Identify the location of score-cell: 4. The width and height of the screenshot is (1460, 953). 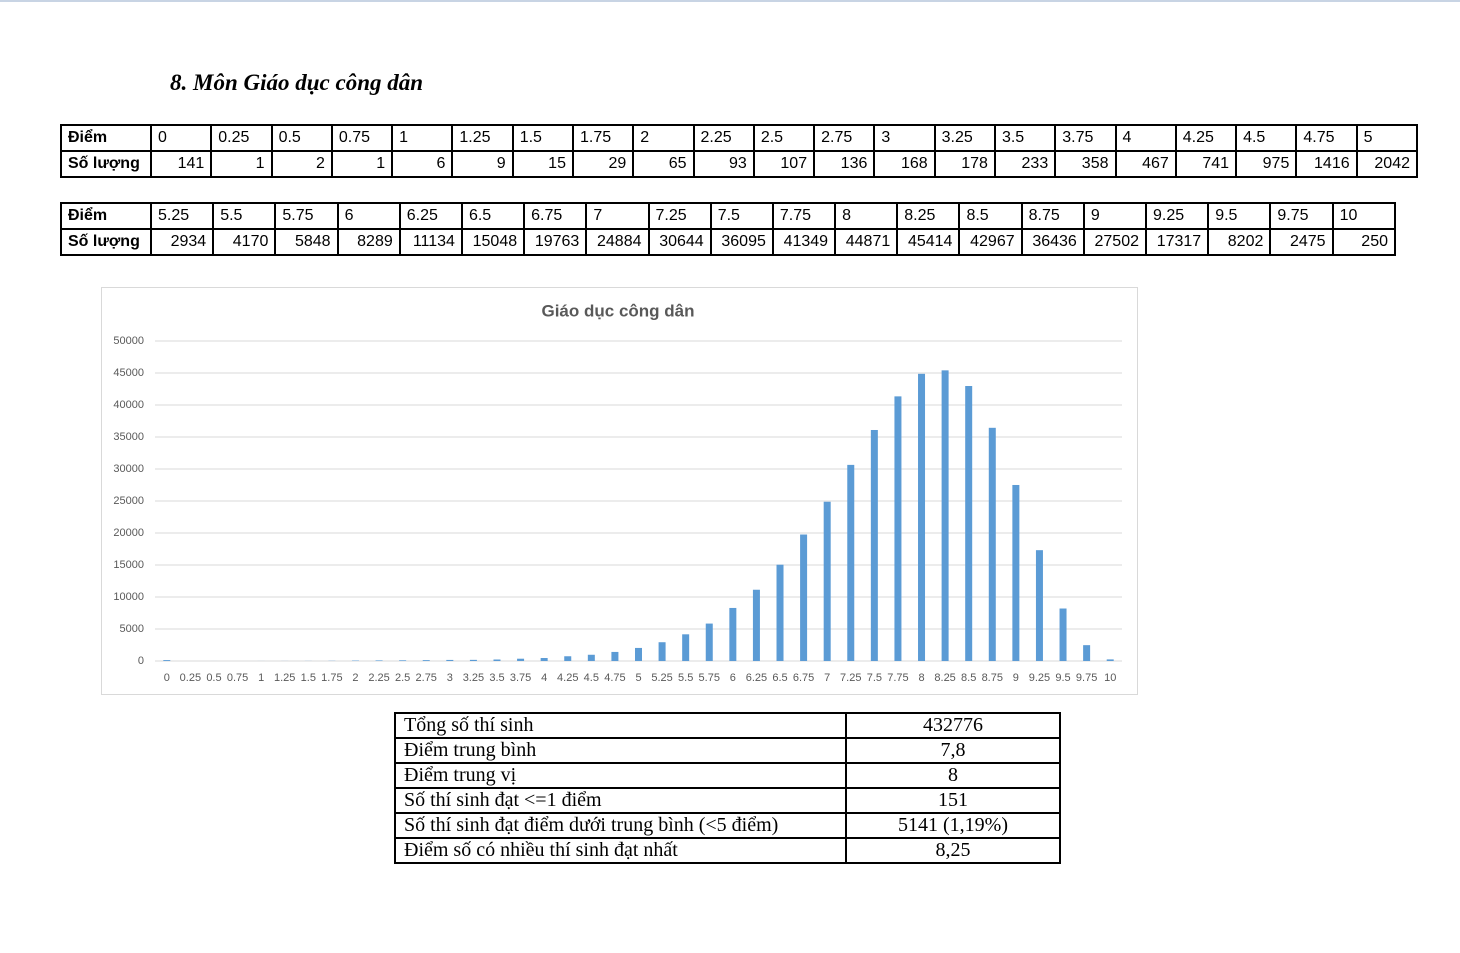
(1145, 138).